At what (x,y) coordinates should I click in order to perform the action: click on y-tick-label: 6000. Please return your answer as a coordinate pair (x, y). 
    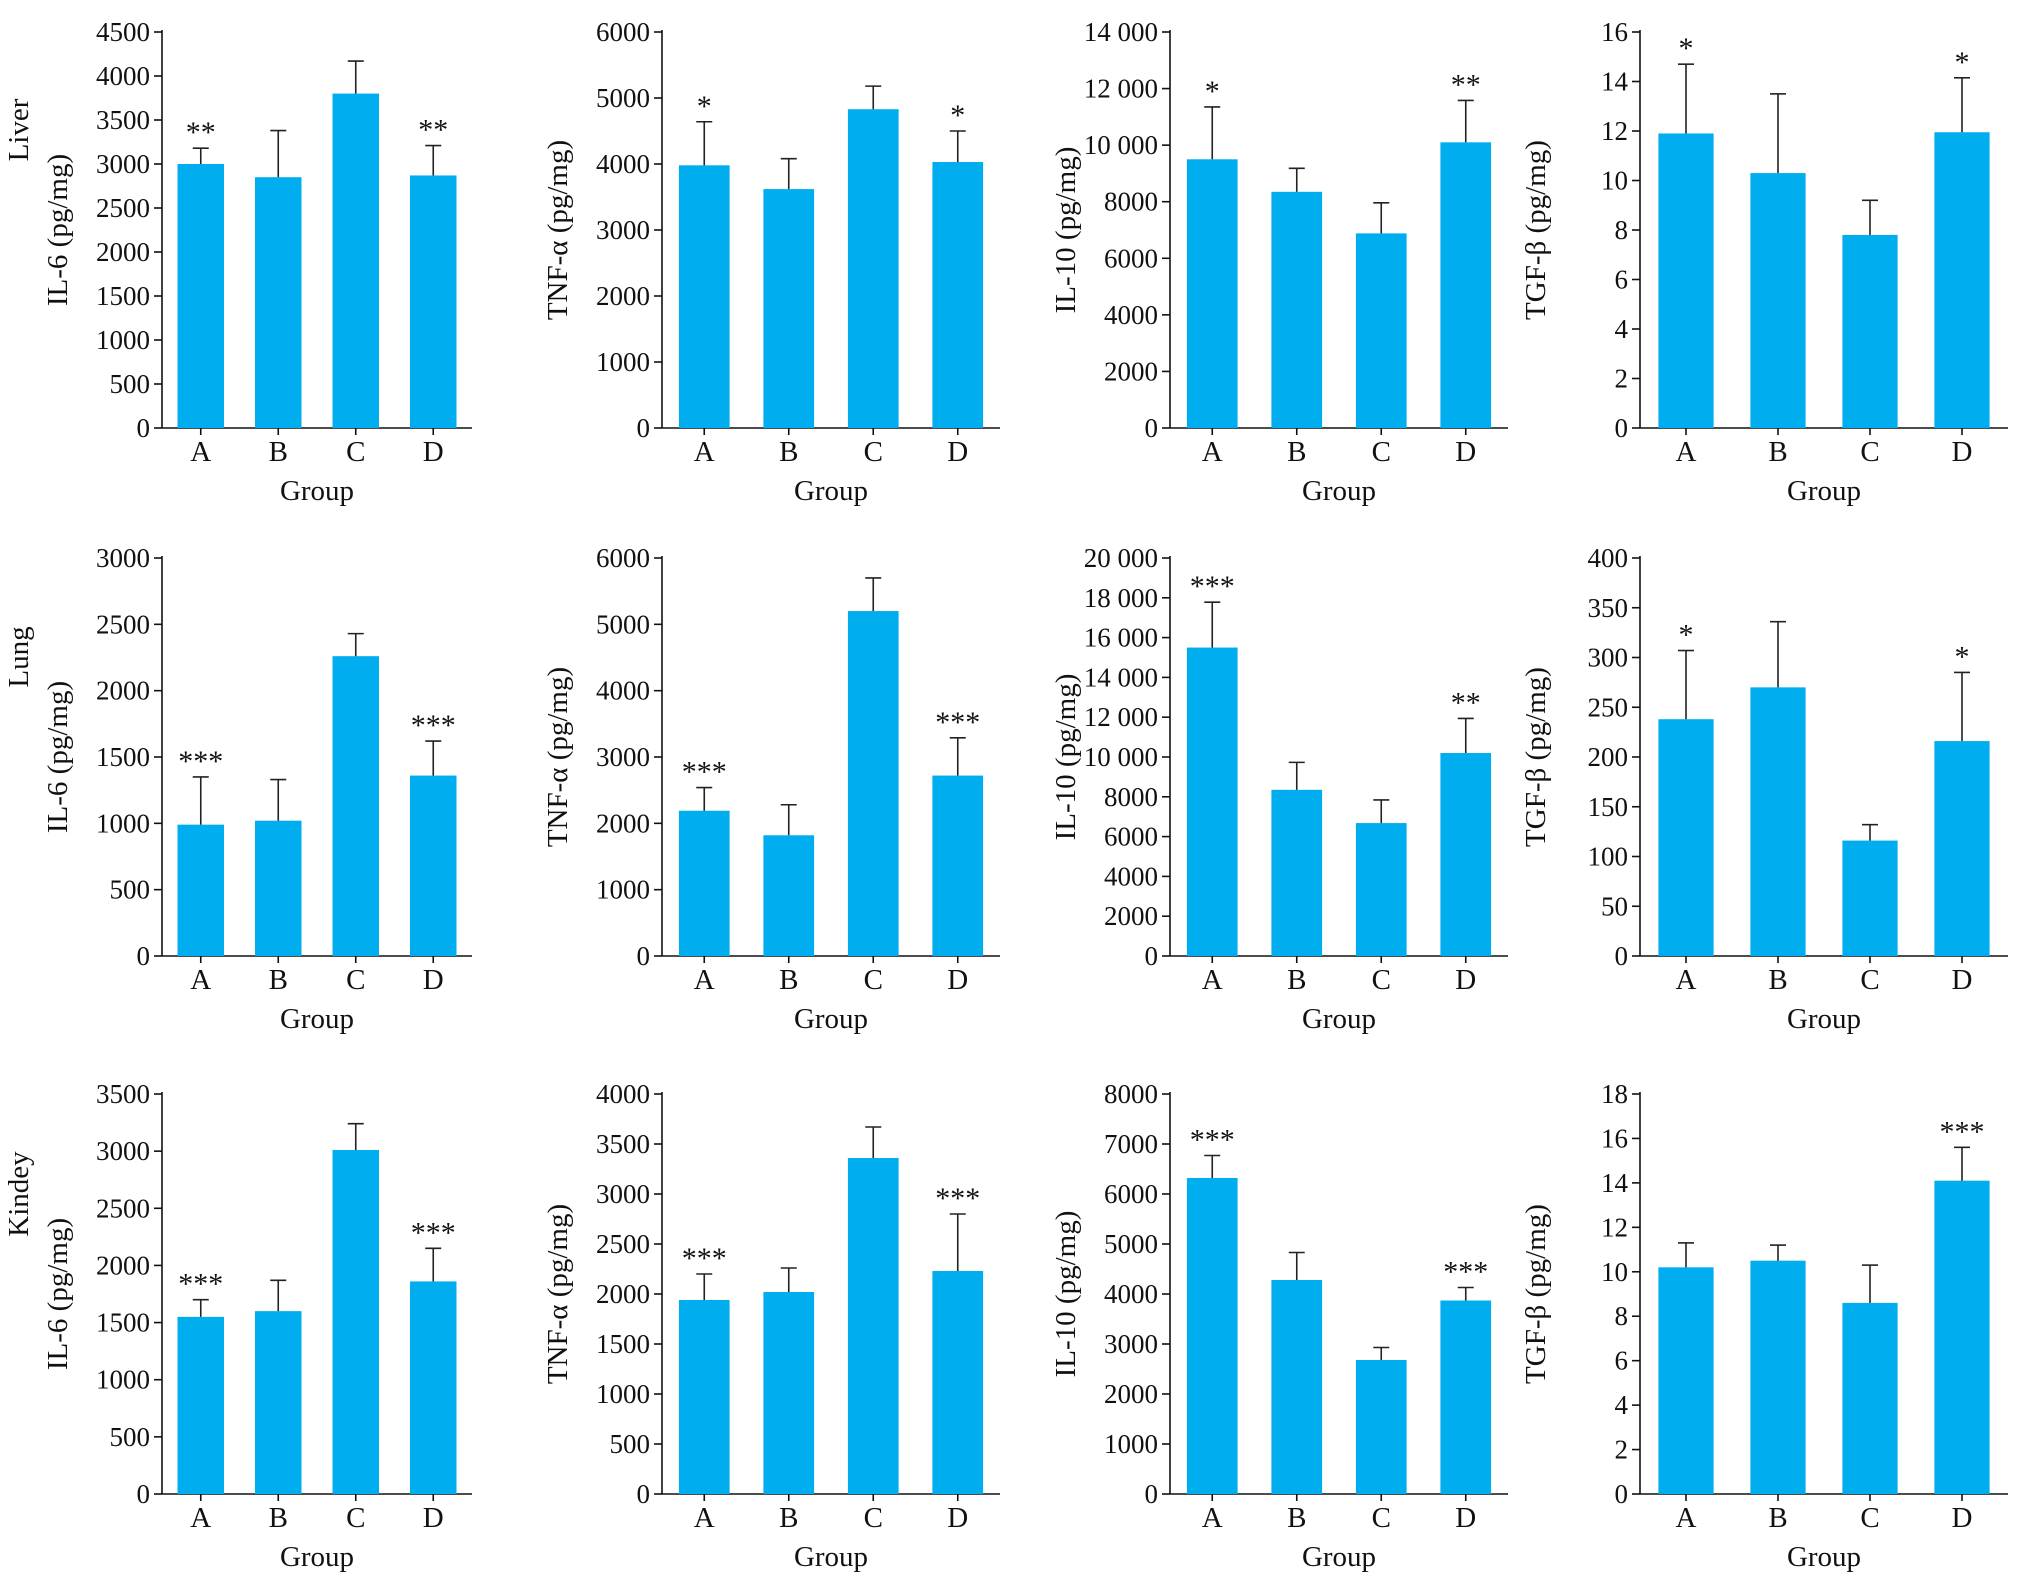
    Looking at the image, I should click on (1131, 1194).